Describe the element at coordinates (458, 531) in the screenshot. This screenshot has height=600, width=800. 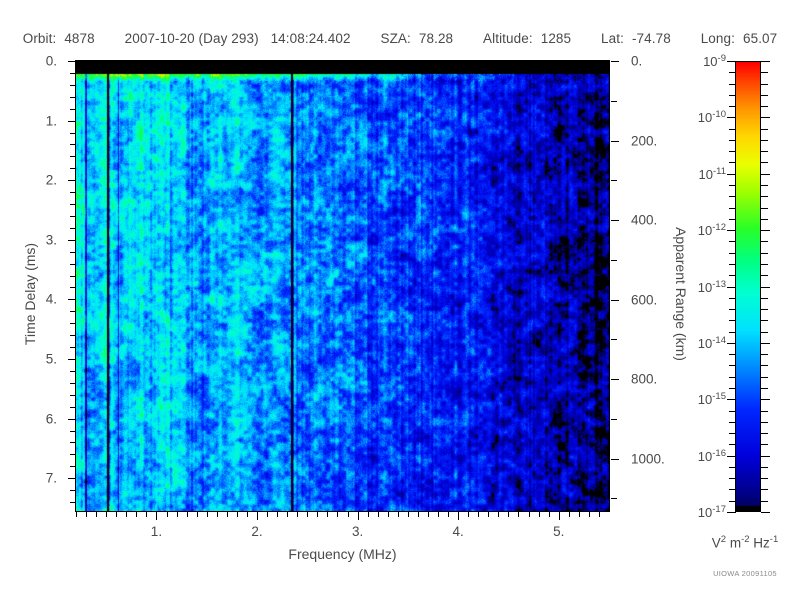
I see `frequency-tick-label: 4.` at that location.